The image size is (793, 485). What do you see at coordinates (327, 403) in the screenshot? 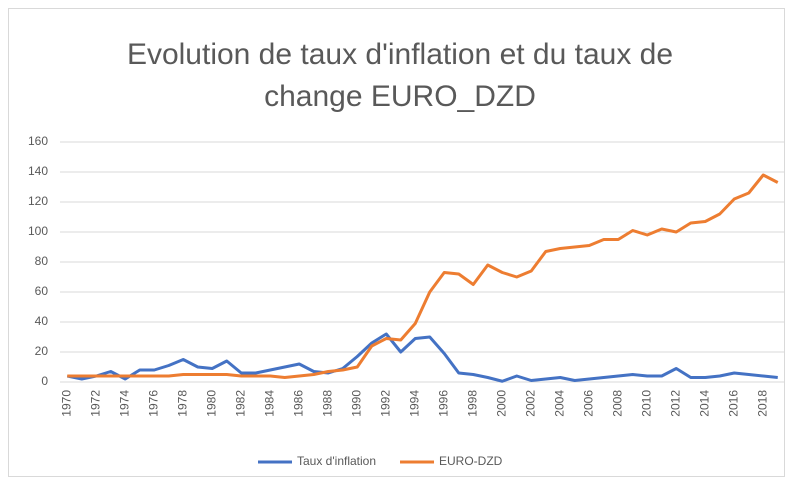
I see `x-tick-label: 1988` at bounding box center [327, 403].